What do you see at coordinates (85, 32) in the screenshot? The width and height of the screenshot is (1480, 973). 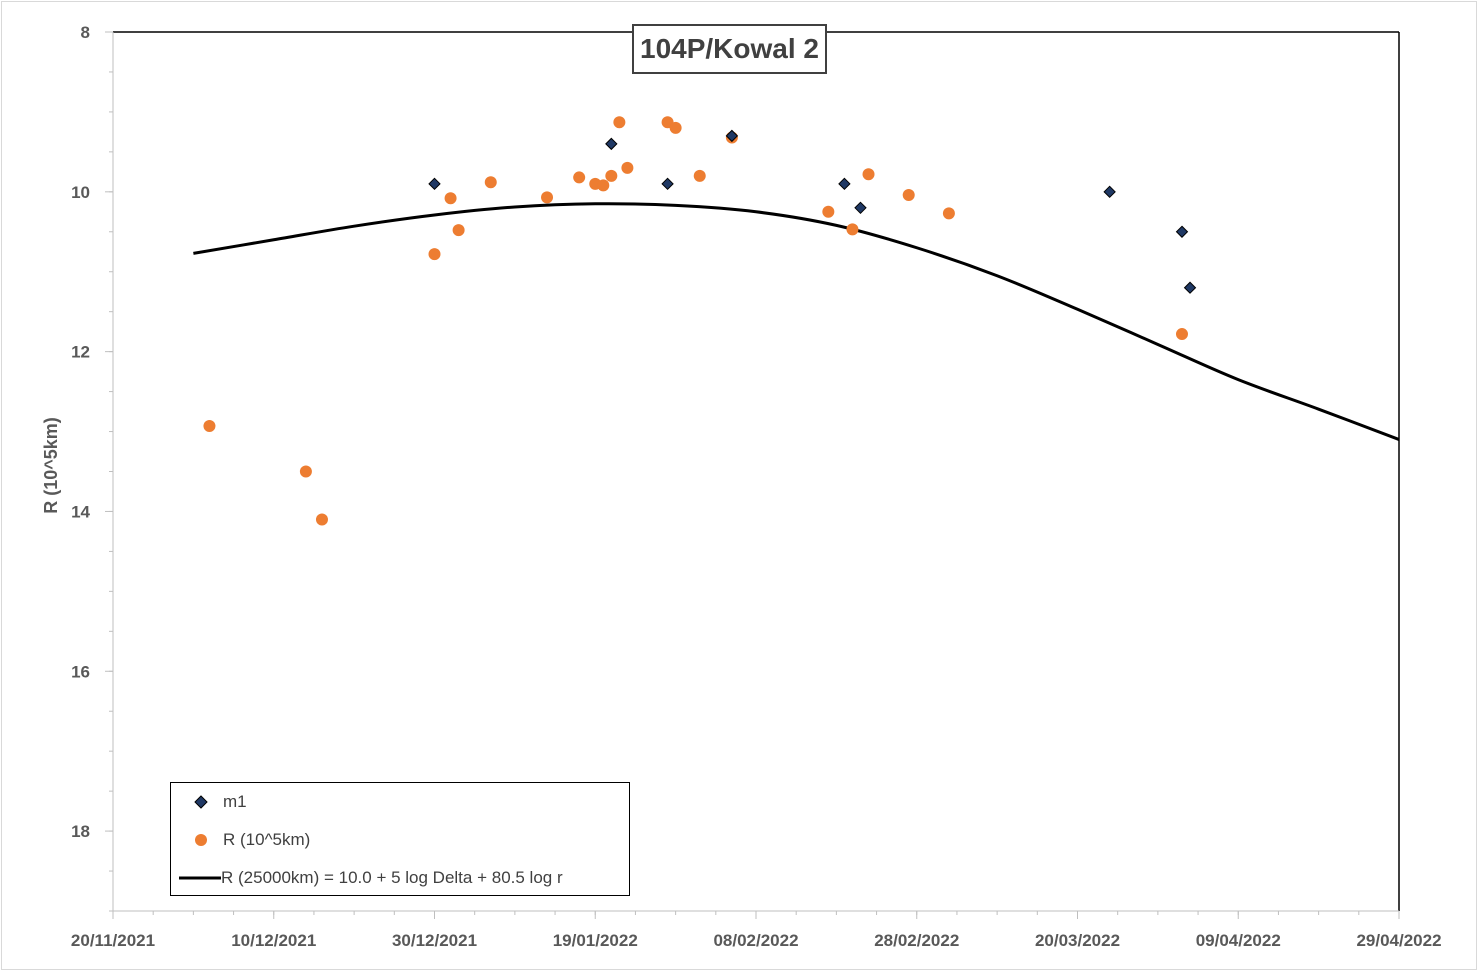 I see `y-tick-label: 8` at bounding box center [85, 32].